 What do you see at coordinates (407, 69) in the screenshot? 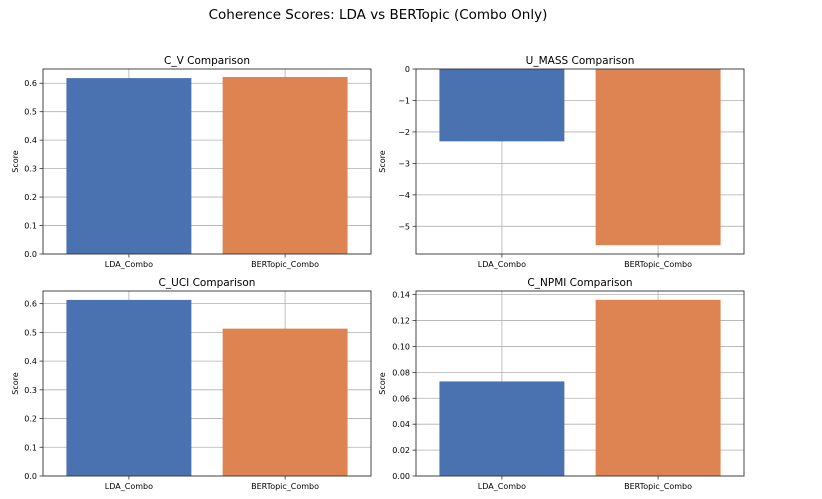
I see `y-tick-label: 0` at bounding box center [407, 69].